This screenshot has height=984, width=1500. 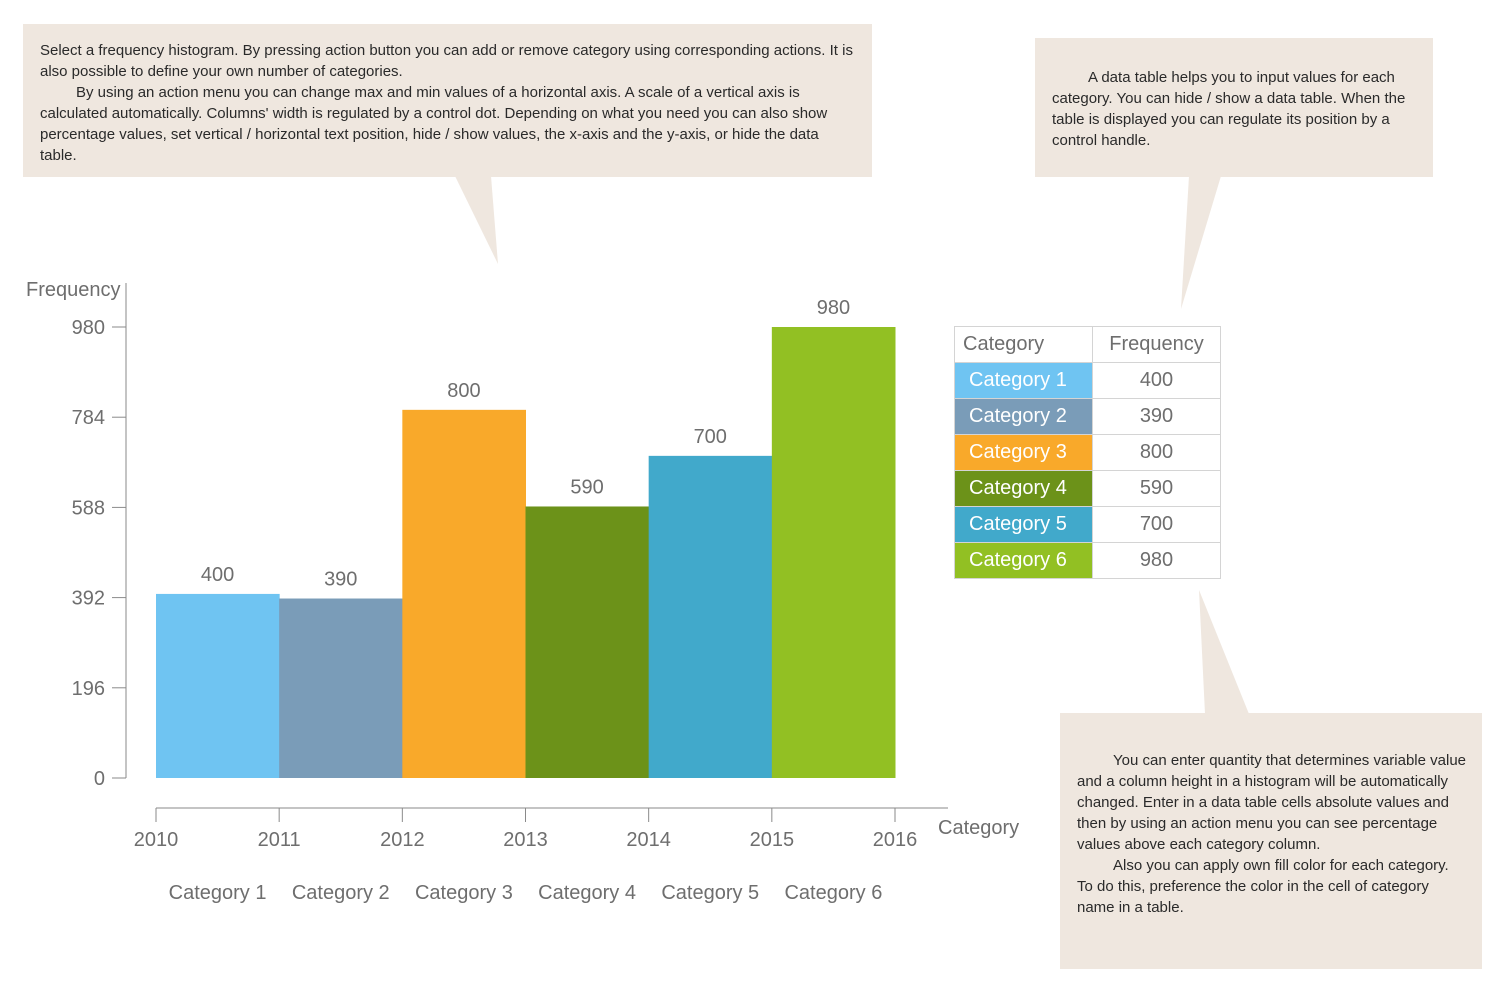 I want to click on table-row: Category 1 400, so click(x=1087, y=380).